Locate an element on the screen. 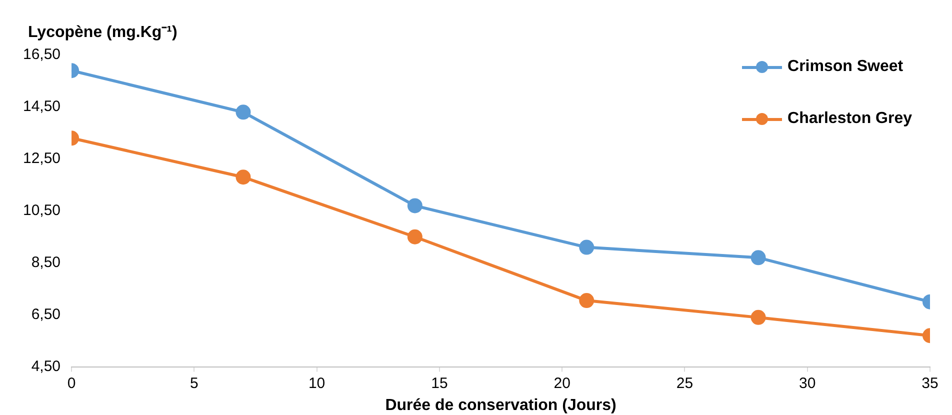  y-tick-label: 14,50 is located at coordinates (41, 107).